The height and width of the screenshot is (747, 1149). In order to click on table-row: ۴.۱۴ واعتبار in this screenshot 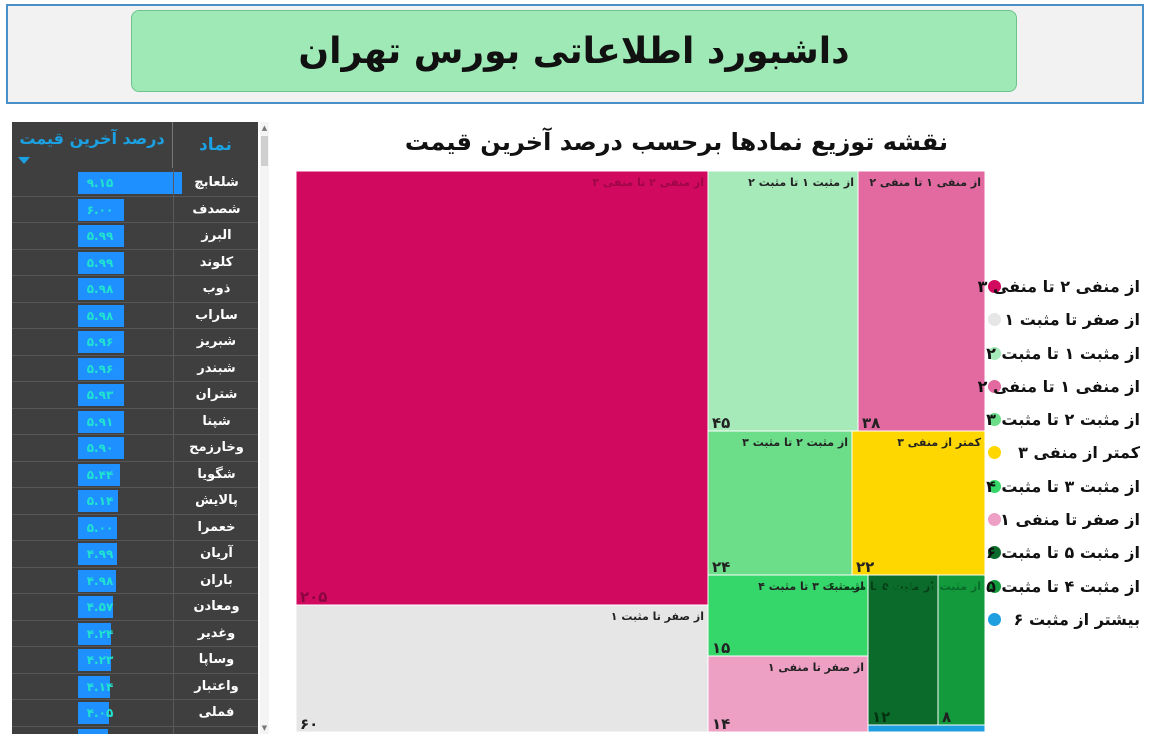, I will do `click(135, 686)`.